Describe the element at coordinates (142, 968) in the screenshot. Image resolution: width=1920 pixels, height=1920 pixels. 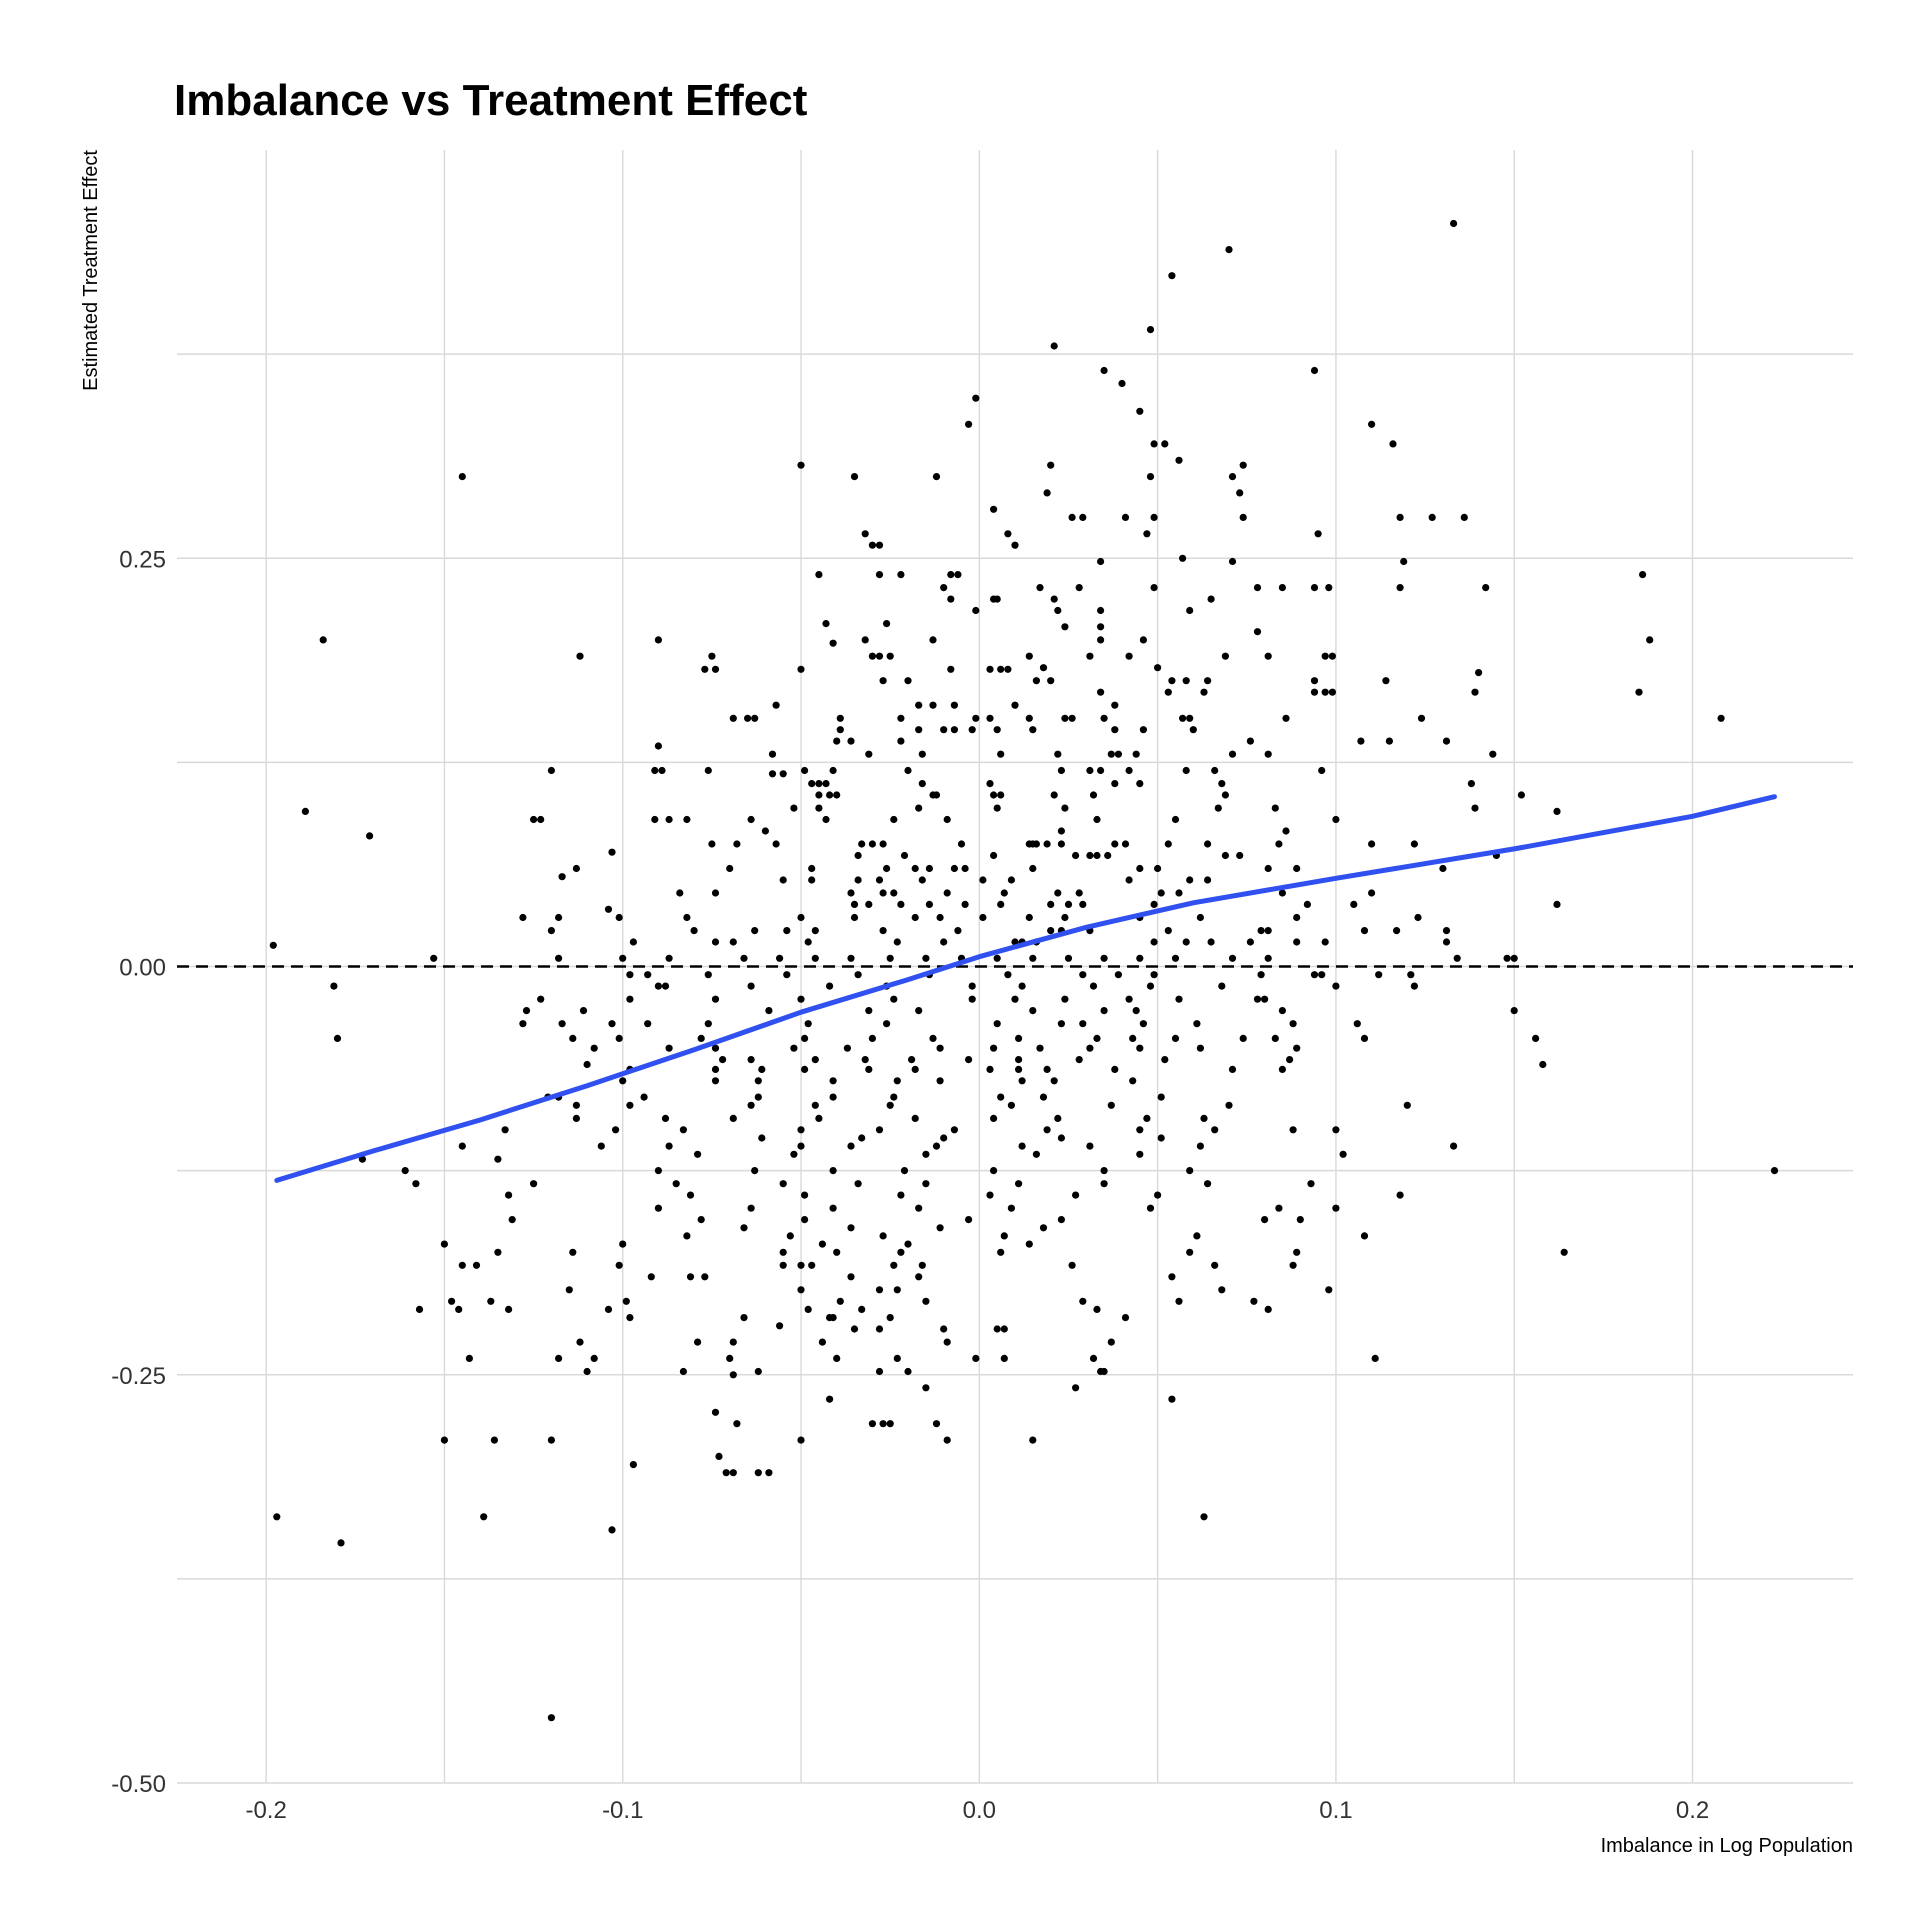
I see `y-tick-label: 0.00` at that location.